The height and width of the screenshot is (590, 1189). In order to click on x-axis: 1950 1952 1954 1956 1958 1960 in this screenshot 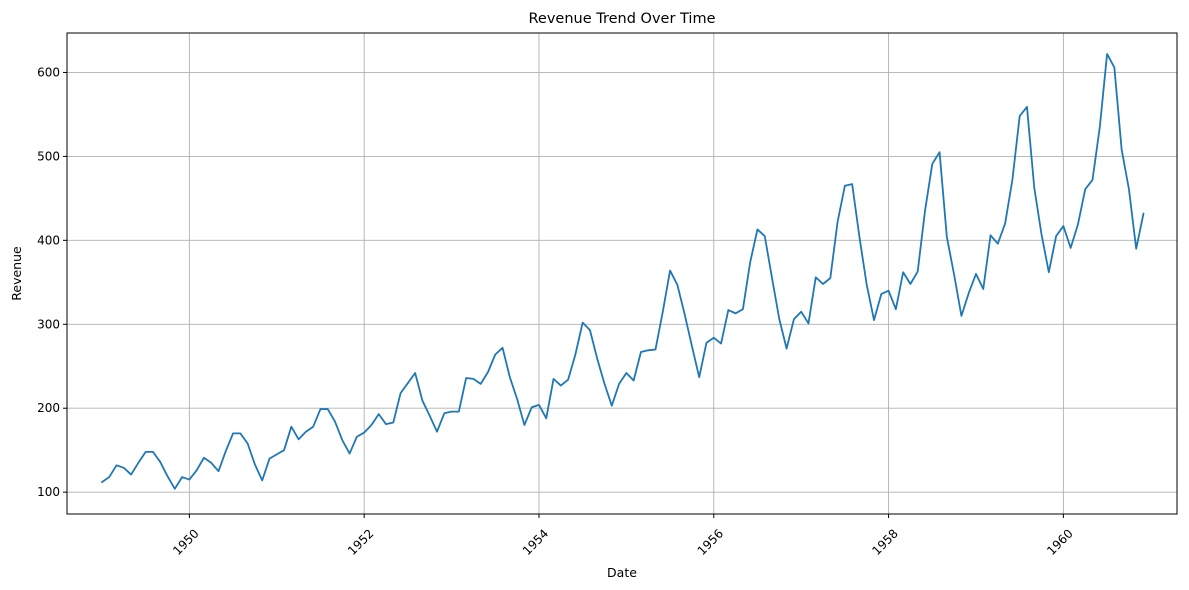, I will do `click(623, 536)`.